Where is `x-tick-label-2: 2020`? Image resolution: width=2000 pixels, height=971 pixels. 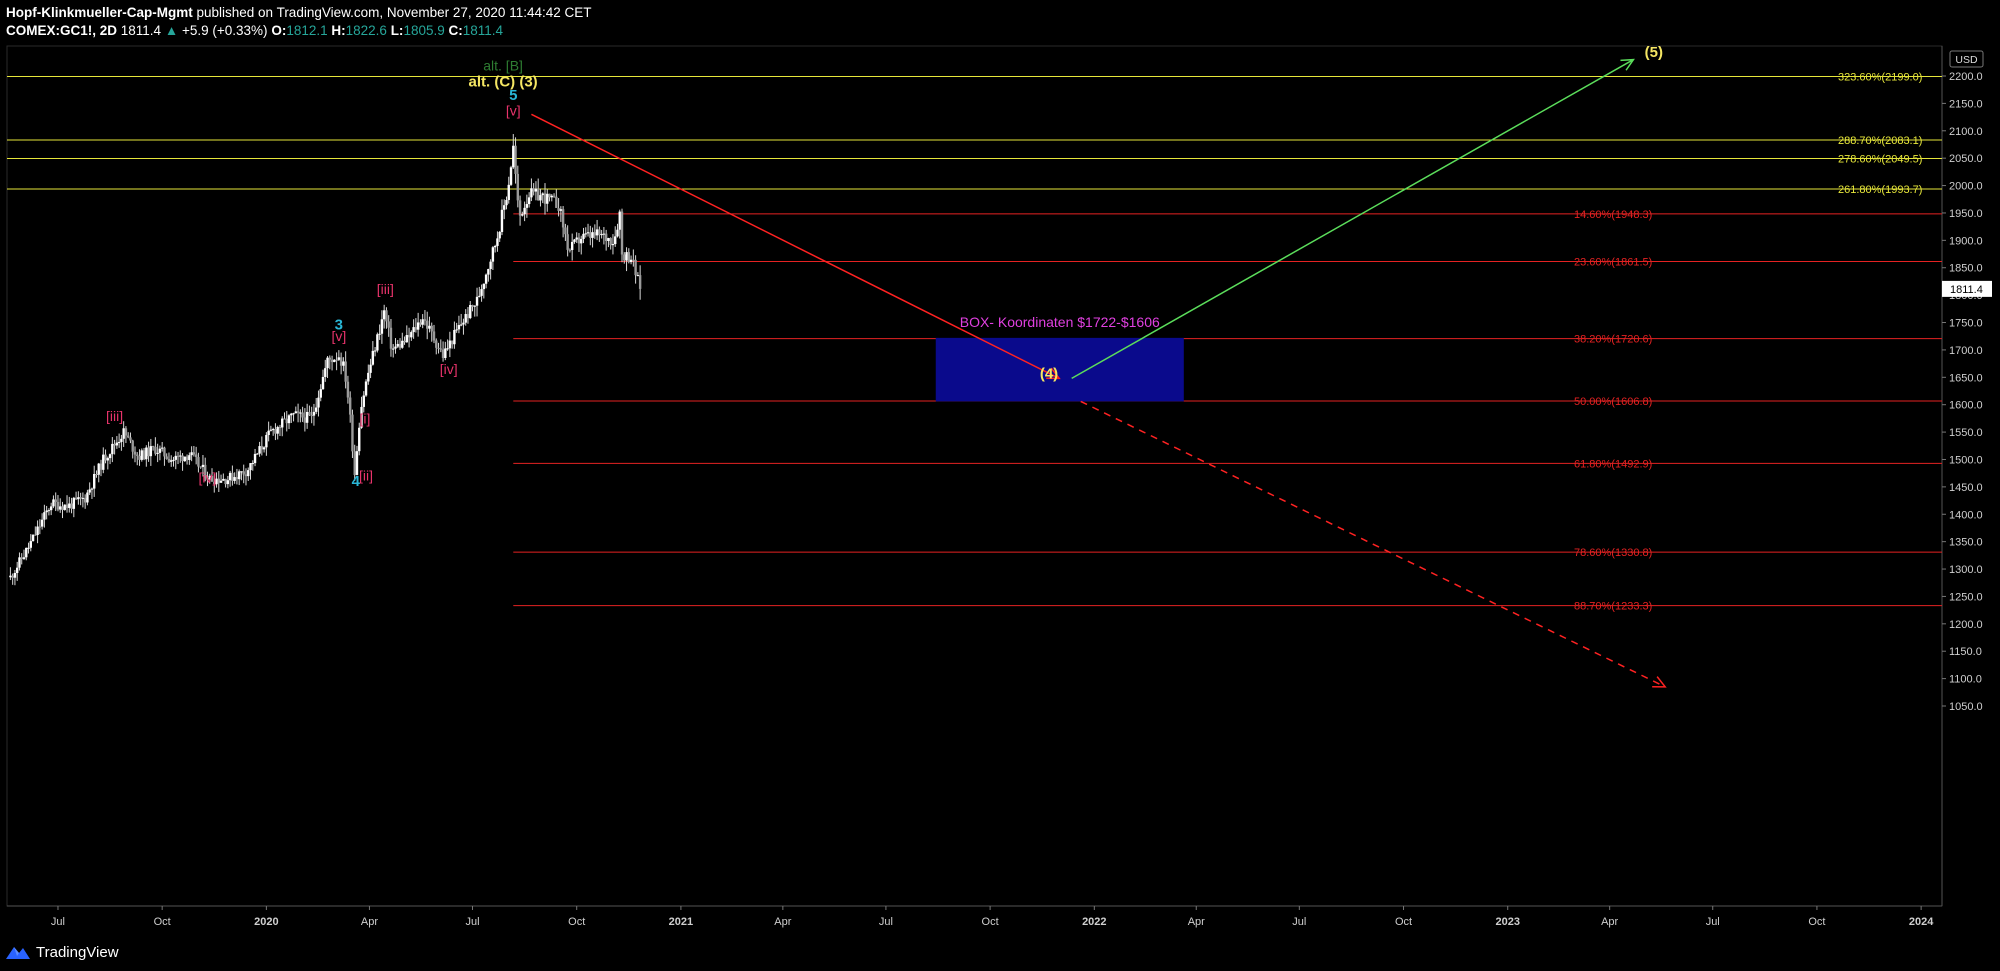
x-tick-label-2: 2020 is located at coordinates (266, 922).